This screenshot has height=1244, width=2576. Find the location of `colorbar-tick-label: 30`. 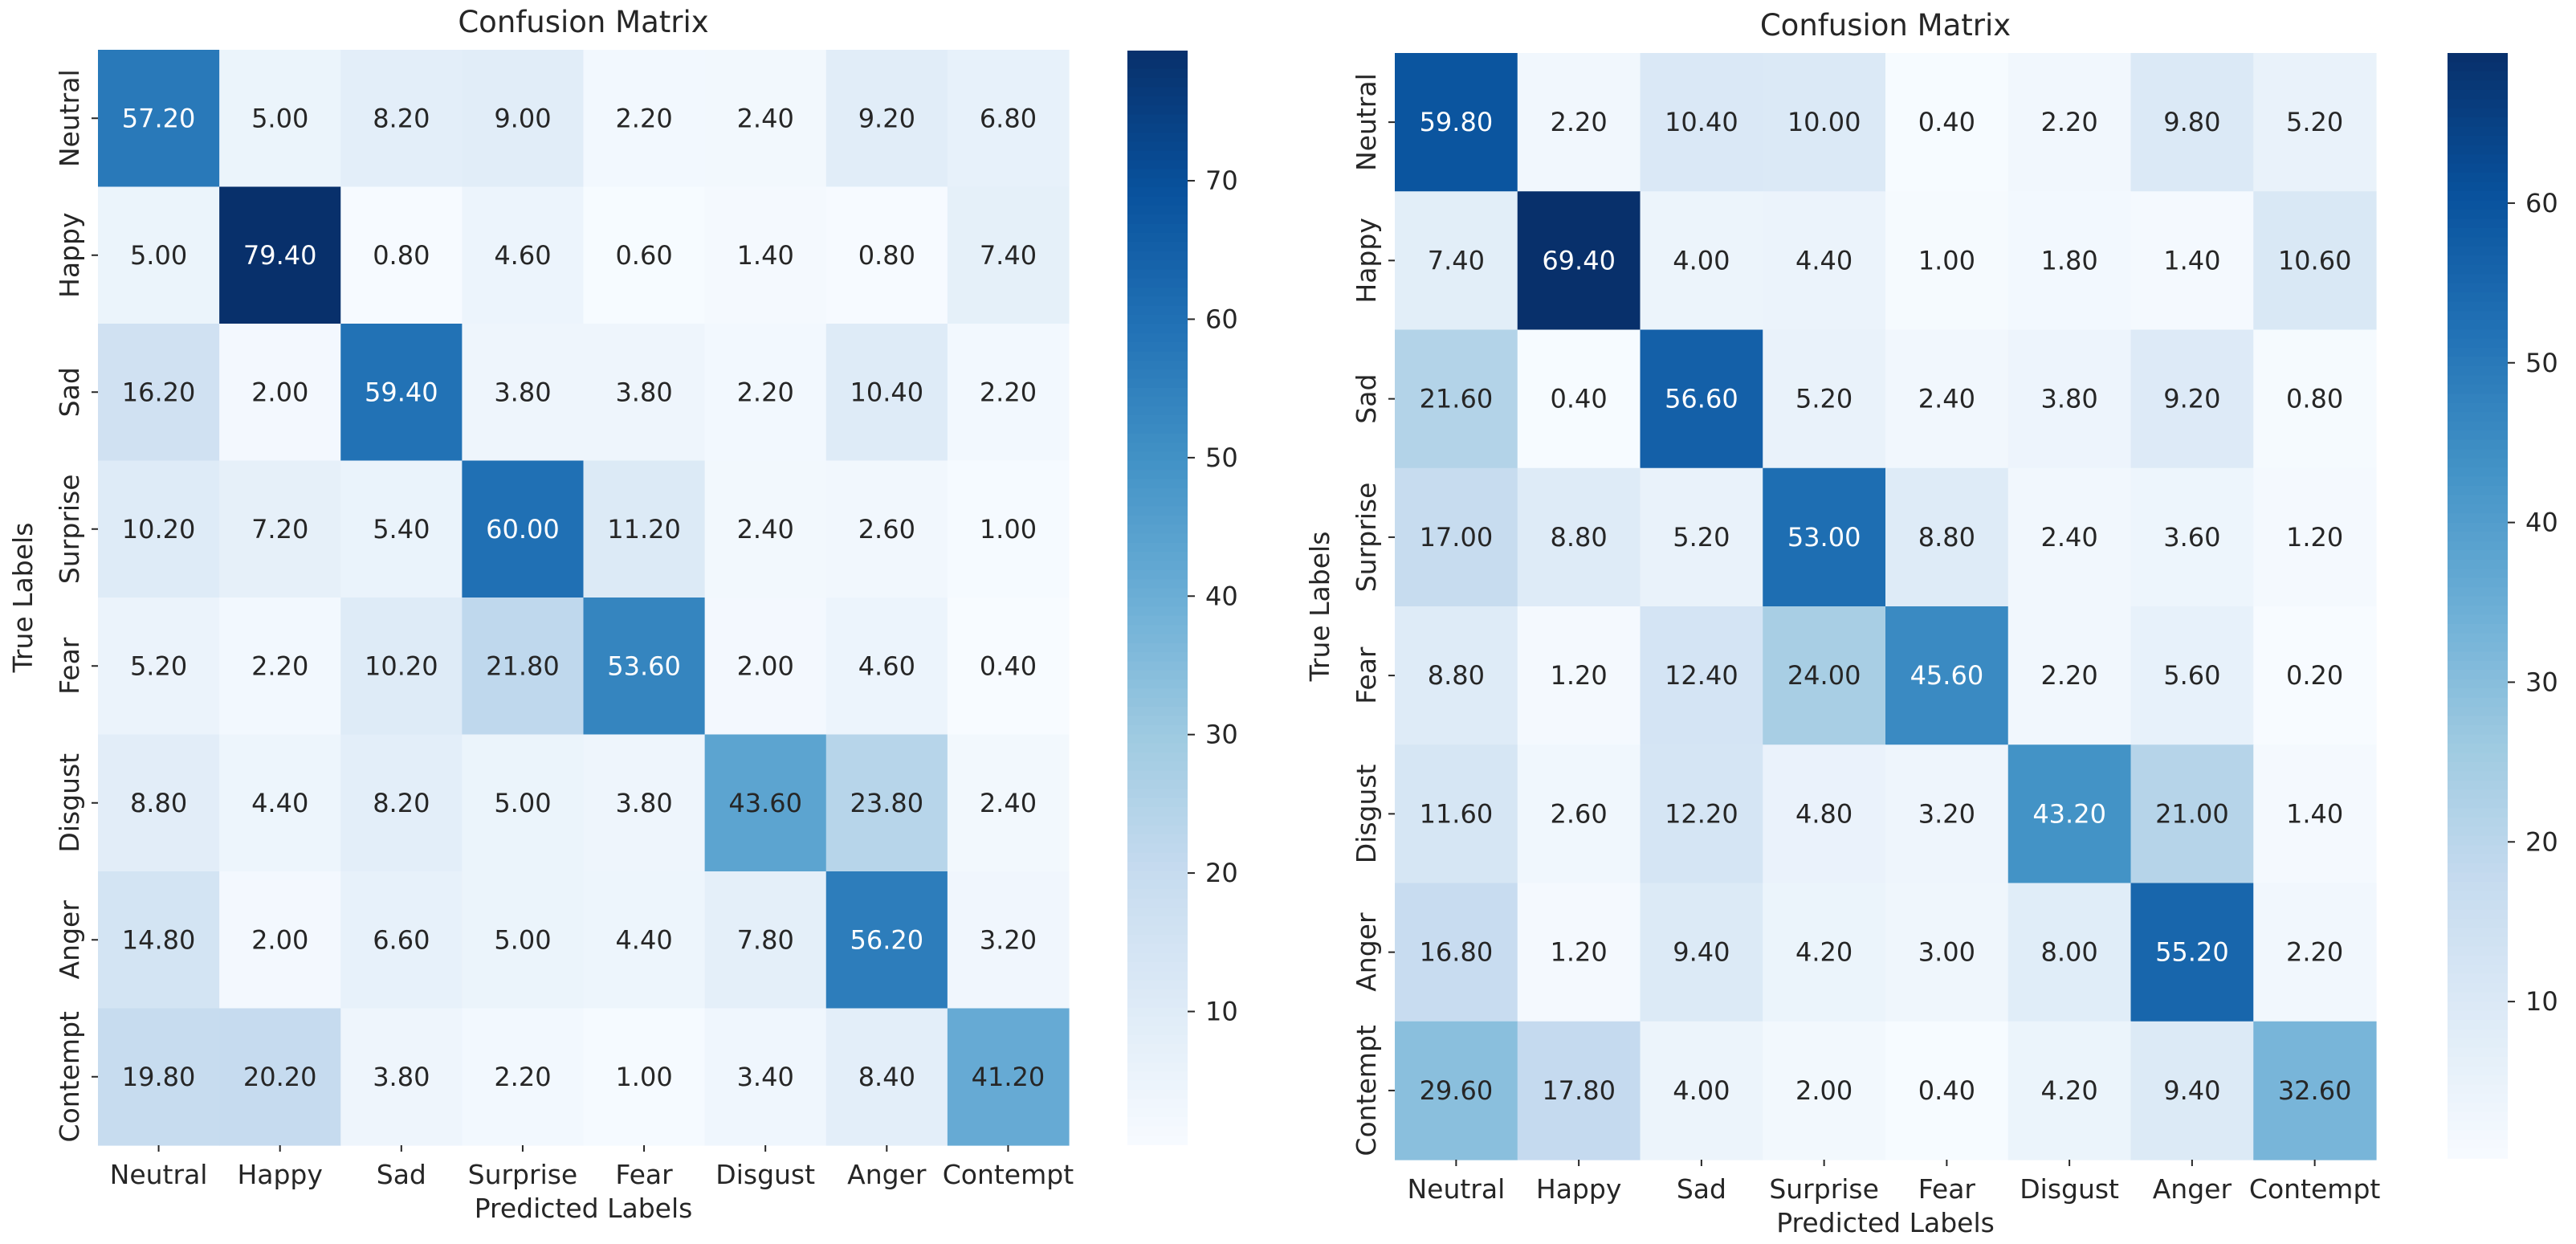

colorbar-tick-label: 30 is located at coordinates (2541, 682).